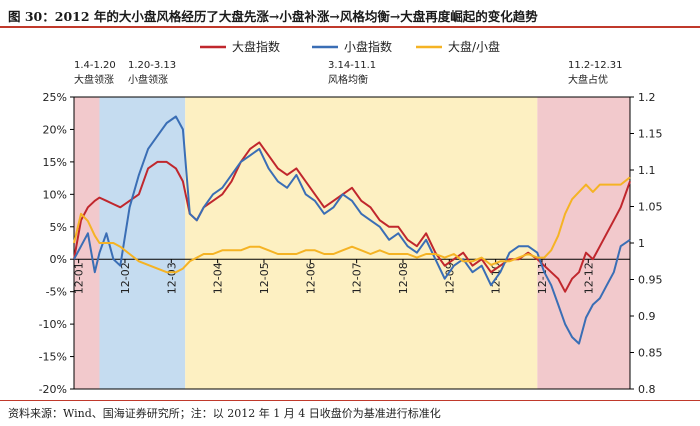  What do you see at coordinates (403, 278) in the screenshot?
I see `x-tick-label: 12-08` at bounding box center [403, 278].